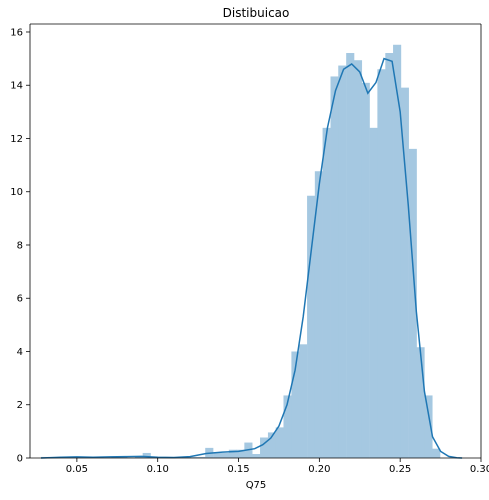 Image resolution: width=489 pixels, height=500 pixels. I want to click on y-tick-label: 10, so click(16, 192).